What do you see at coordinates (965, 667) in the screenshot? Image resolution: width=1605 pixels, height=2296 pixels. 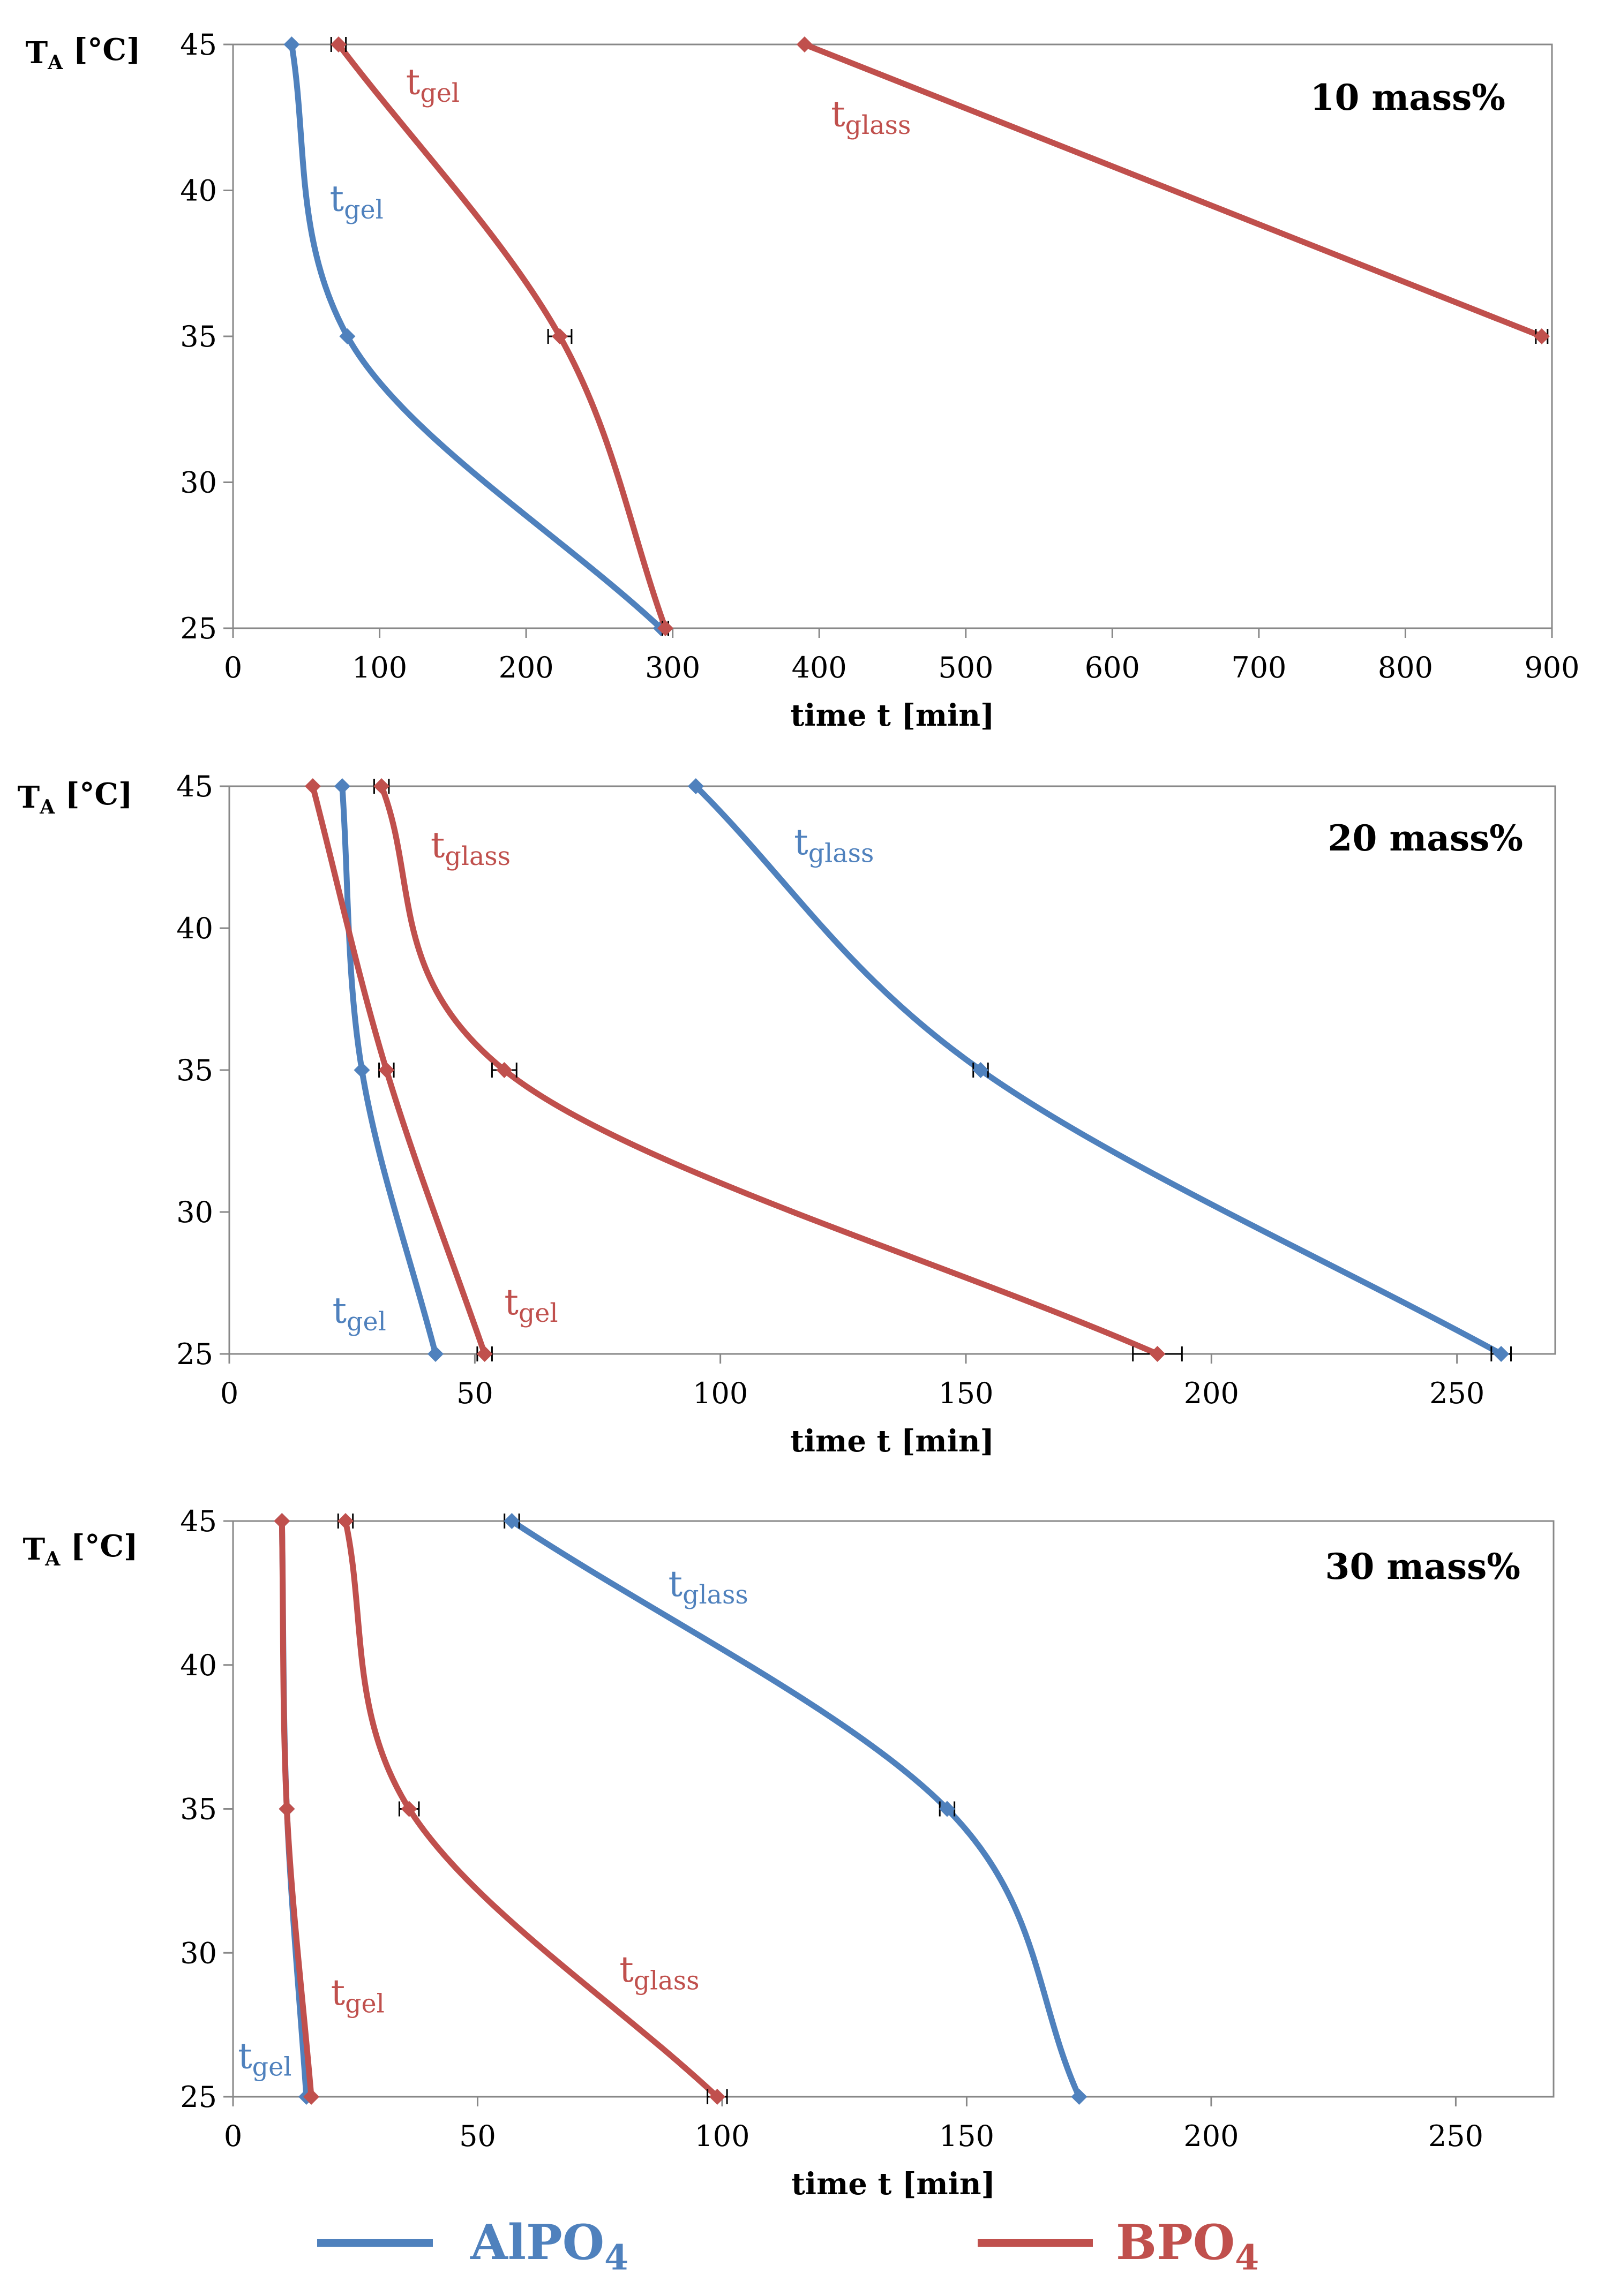 I see `x-tick-label: 500` at bounding box center [965, 667].